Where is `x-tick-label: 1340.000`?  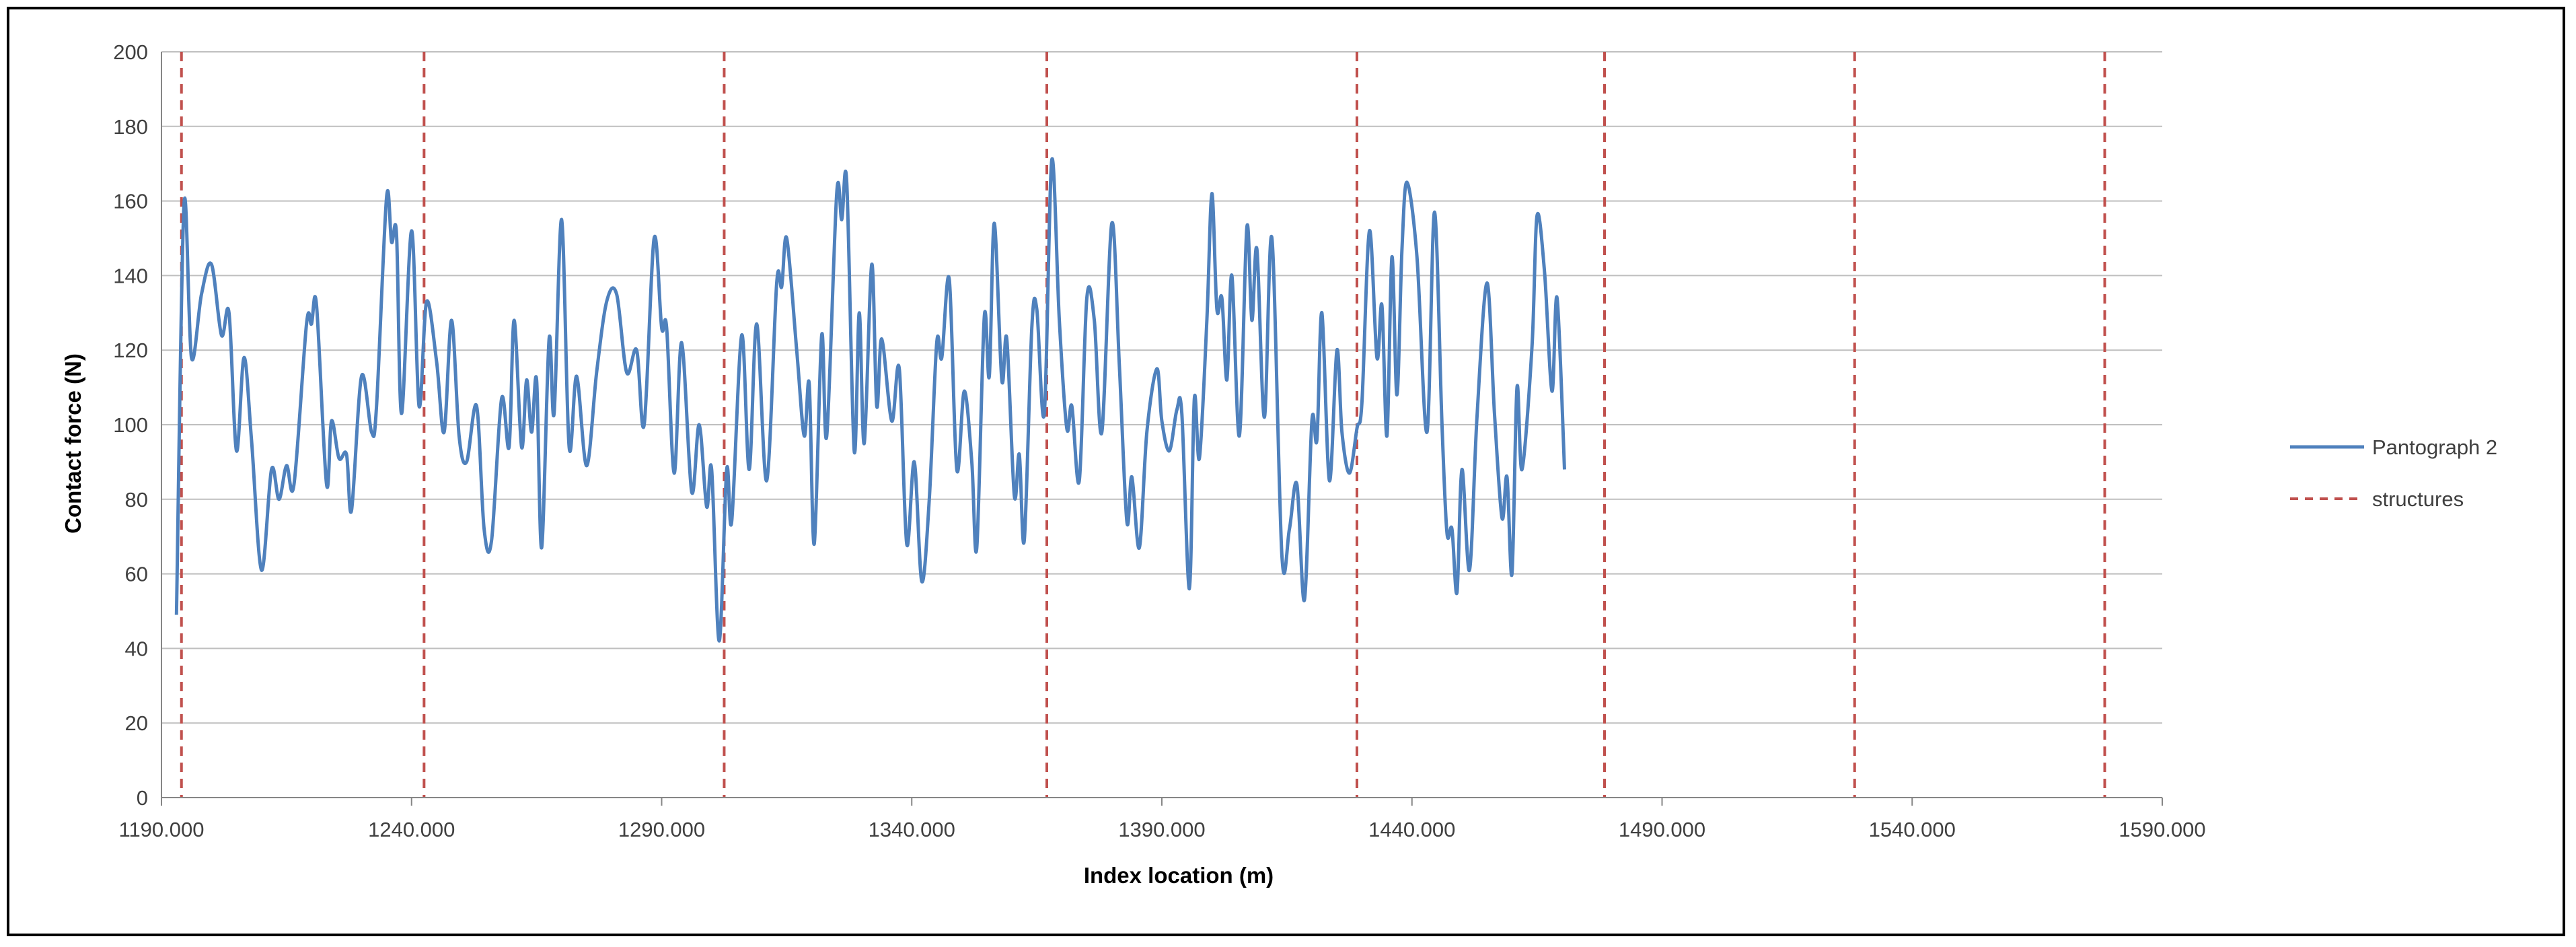
x-tick-label: 1340.000 is located at coordinates (912, 829).